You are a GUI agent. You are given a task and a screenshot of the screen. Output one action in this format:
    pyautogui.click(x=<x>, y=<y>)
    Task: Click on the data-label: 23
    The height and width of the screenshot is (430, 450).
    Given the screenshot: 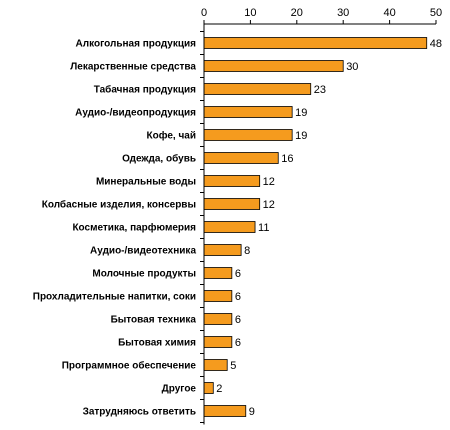 What is the action you would take?
    pyautogui.click(x=320, y=90)
    